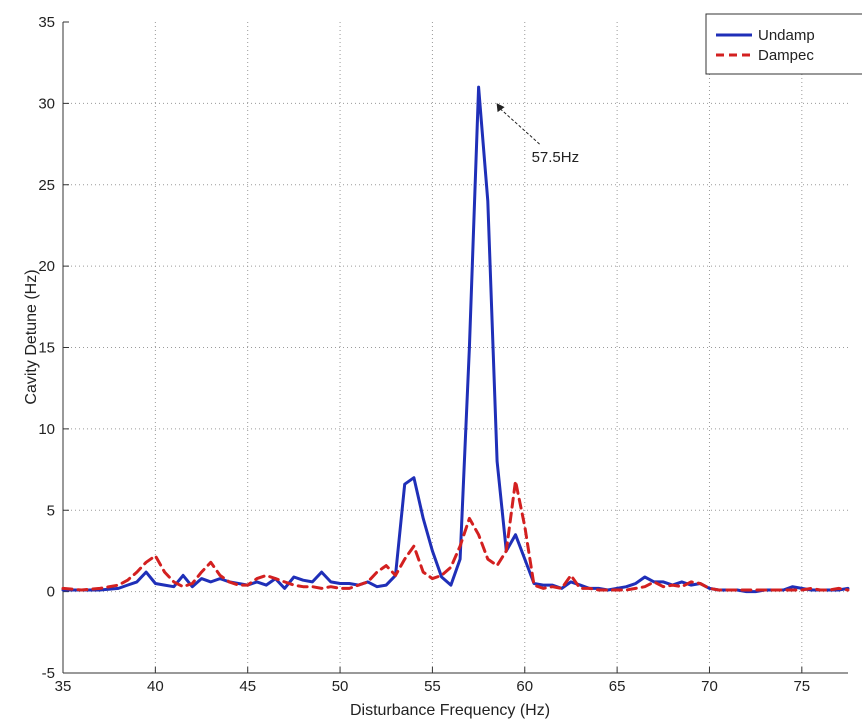 The height and width of the screenshot is (723, 862). I want to click on y-tick-label: 20, so click(46, 266).